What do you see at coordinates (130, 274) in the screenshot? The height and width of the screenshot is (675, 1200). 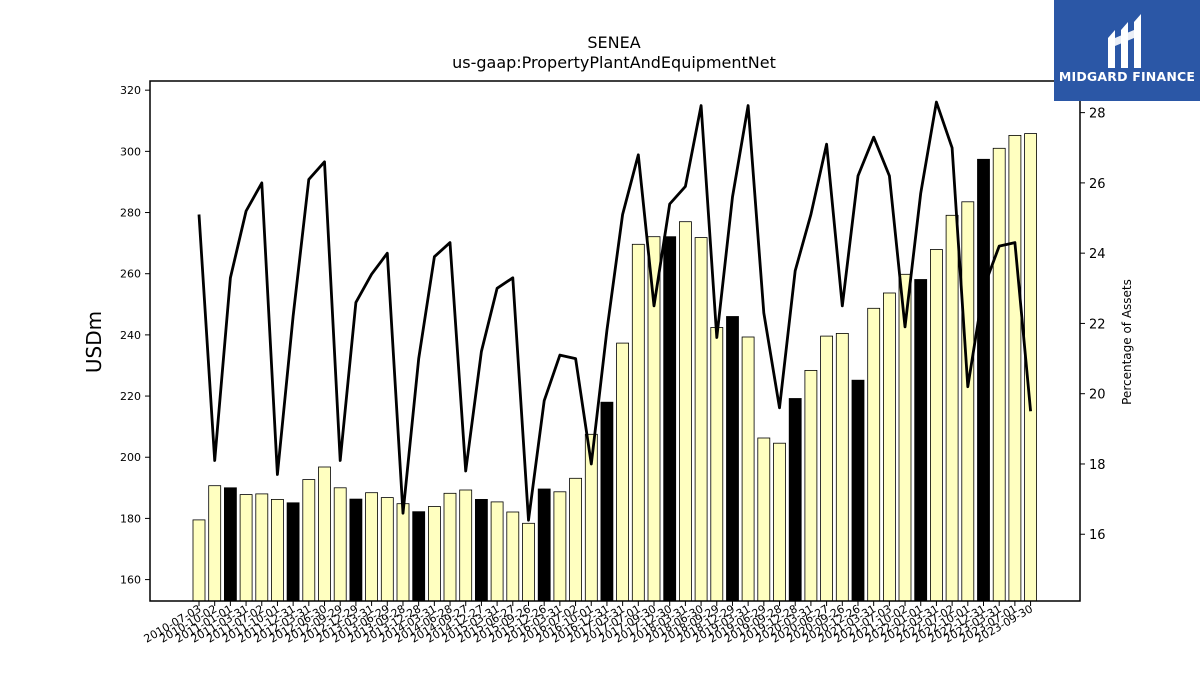 I see `y-tick-label-left: 260` at bounding box center [130, 274].